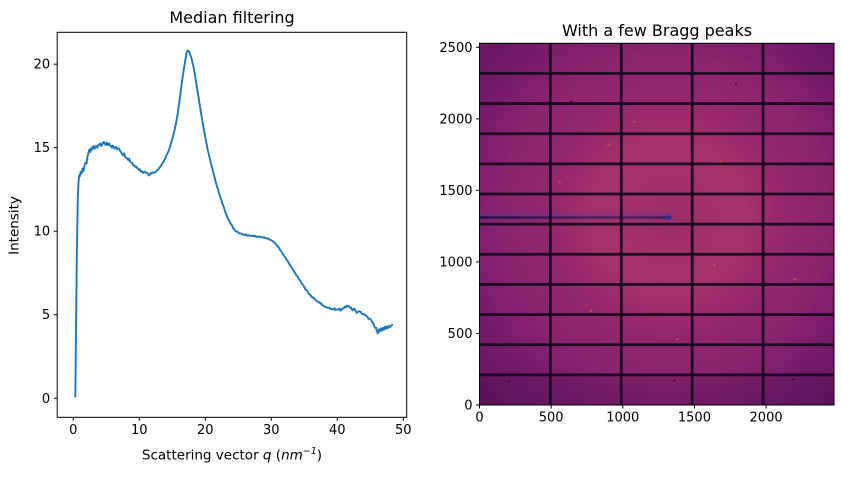 This screenshot has height=478, width=841. What do you see at coordinates (73, 430) in the screenshot?
I see `left-x-tick-label: 0` at bounding box center [73, 430].